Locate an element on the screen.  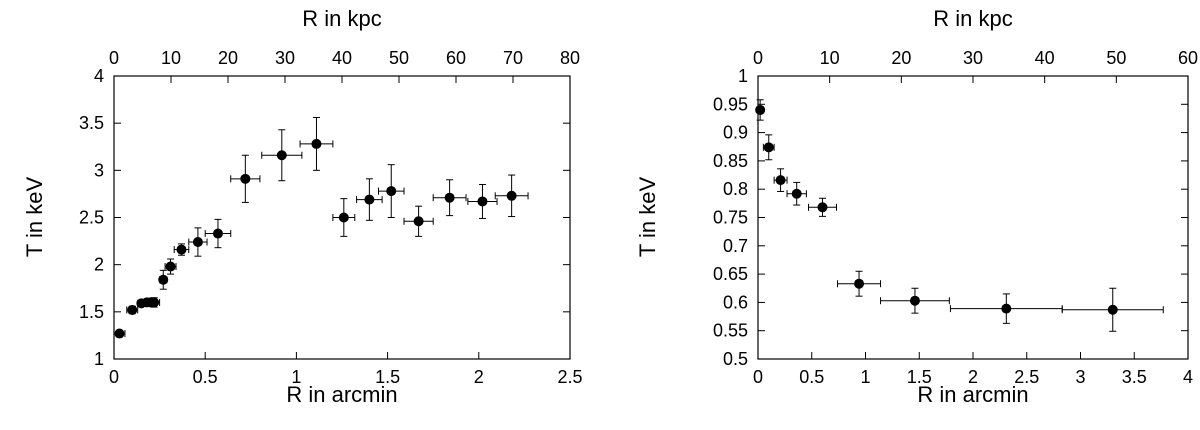
right-top-tick-label: 10 is located at coordinates (830, 58).